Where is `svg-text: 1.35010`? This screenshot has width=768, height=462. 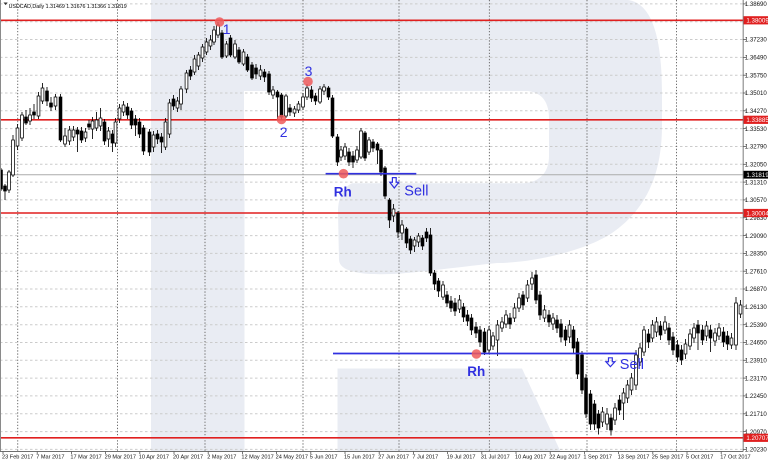 svg-text: 1.35010 is located at coordinates (756, 93).